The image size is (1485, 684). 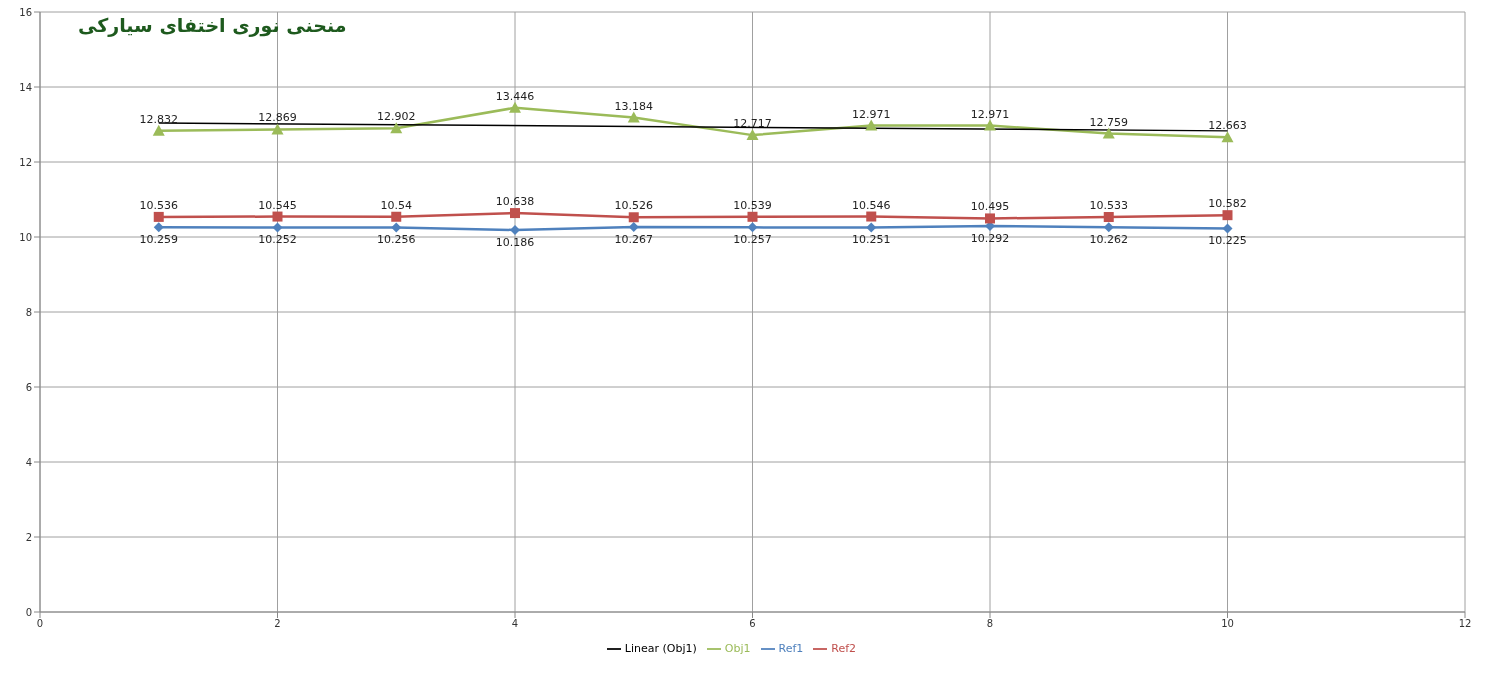 What do you see at coordinates (752, 205) in the screenshot?
I see `data-label: 10.539` at bounding box center [752, 205].